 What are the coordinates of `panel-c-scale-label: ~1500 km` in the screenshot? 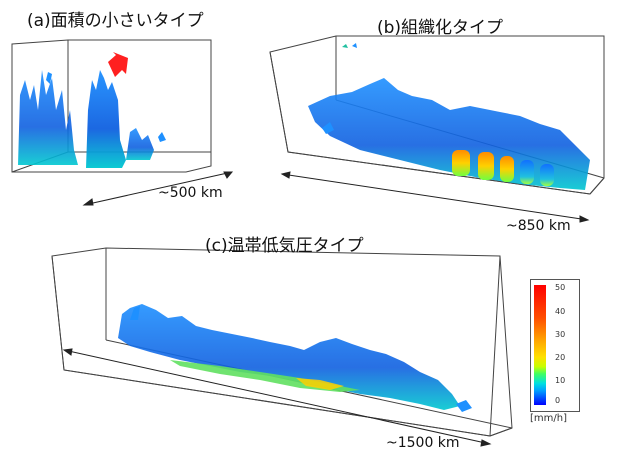 It's located at (423, 443).